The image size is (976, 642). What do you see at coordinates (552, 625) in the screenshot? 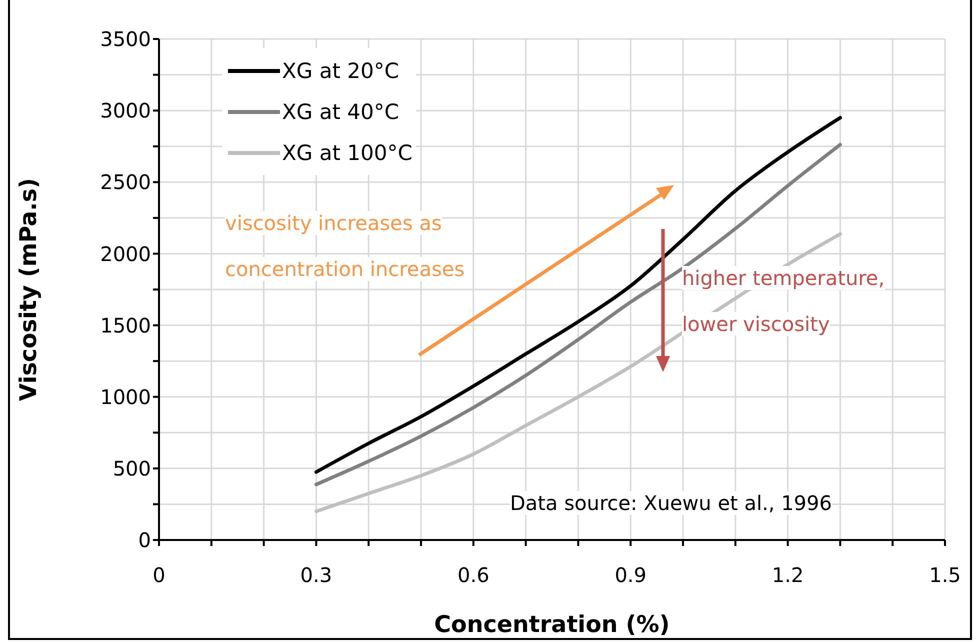
I see `x-axis-title: Concentration (%)` at bounding box center [552, 625].